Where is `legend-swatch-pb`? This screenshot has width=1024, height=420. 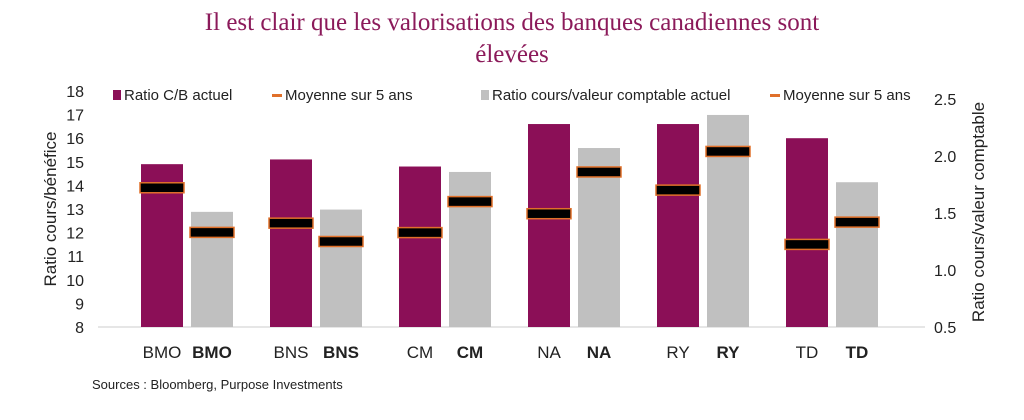 legend-swatch-pb is located at coordinates (485, 95).